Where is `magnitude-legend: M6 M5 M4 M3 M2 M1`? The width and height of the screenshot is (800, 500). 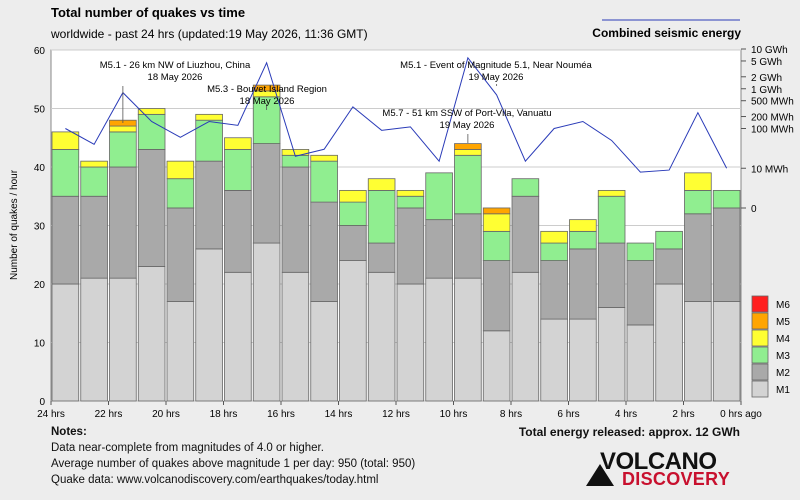 magnitude-legend: M6 M5 M4 M3 M2 M1 is located at coordinates (770, 346).